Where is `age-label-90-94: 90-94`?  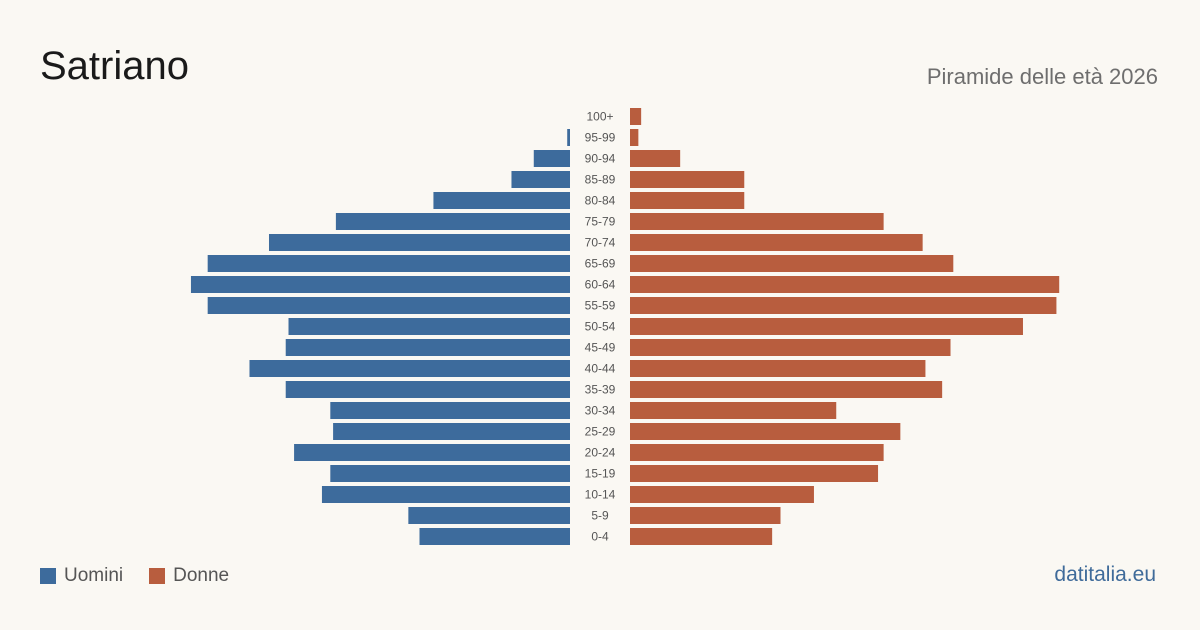
age-label-90-94: 90-94 is located at coordinates (600, 159).